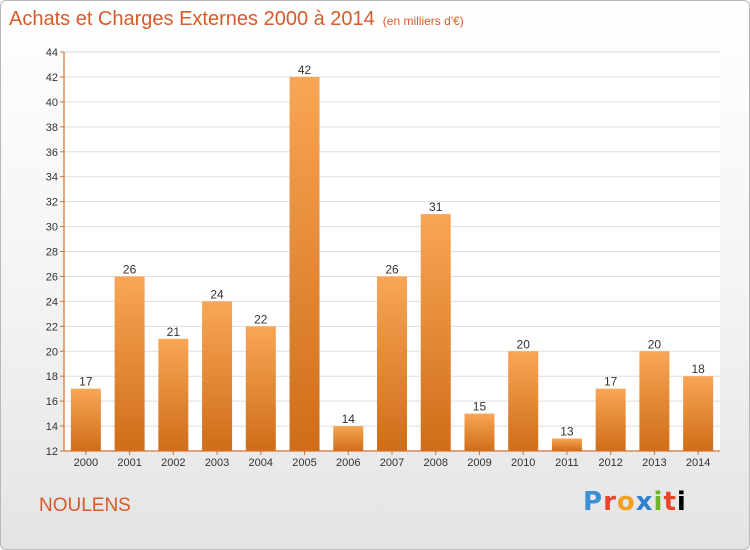 This screenshot has height=550, width=750. What do you see at coordinates (52, 402) in the screenshot?
I see `y-tick-label: 16` at bounding box center [52, 402].